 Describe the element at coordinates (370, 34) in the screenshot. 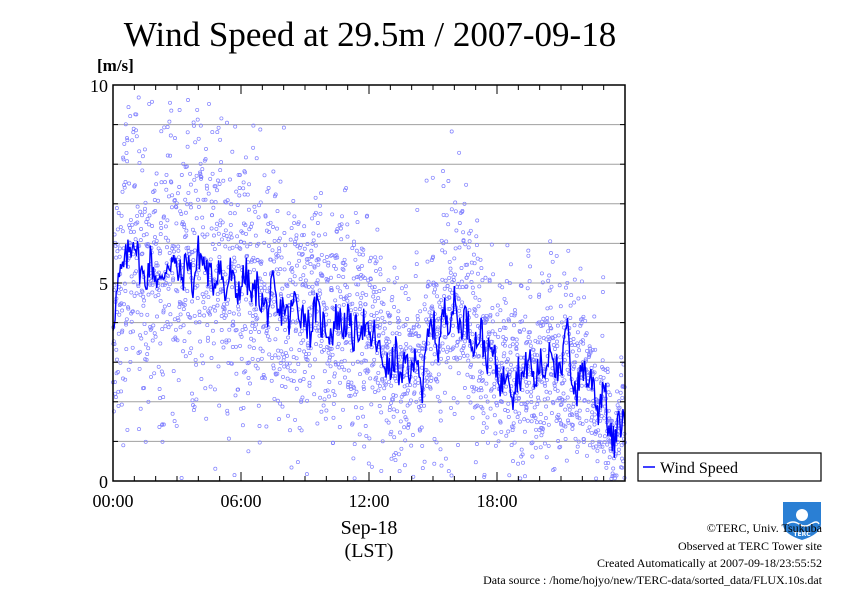

I see `chart-title: Wind Speed at 29.5m / 2007-09-18` at that location.